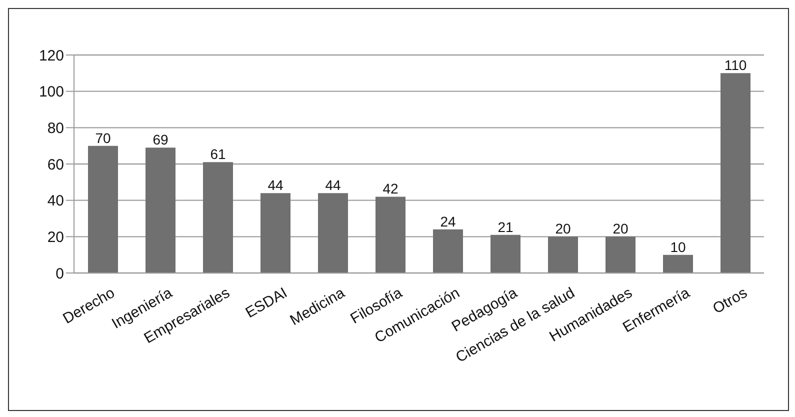  What do you see at coordinates (448, 221) in the screenshot?
I see `data-label: 24` at bounding box center [448, 221].